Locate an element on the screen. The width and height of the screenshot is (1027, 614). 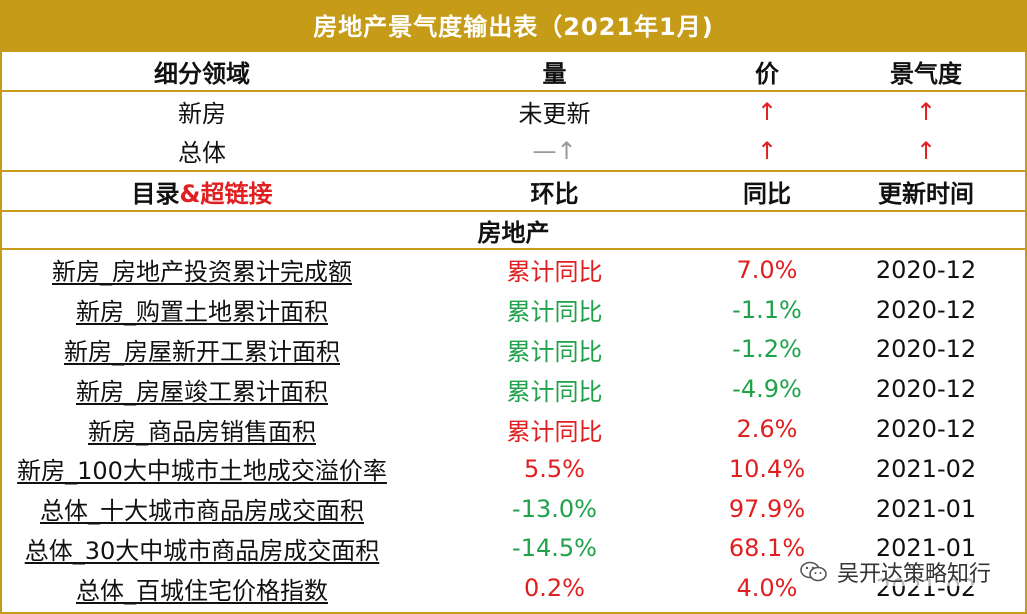
table-row: 新房_房屋新开工累计面积 累计同比 -1.2% 2020-12 is located at coordinates (513, 350).